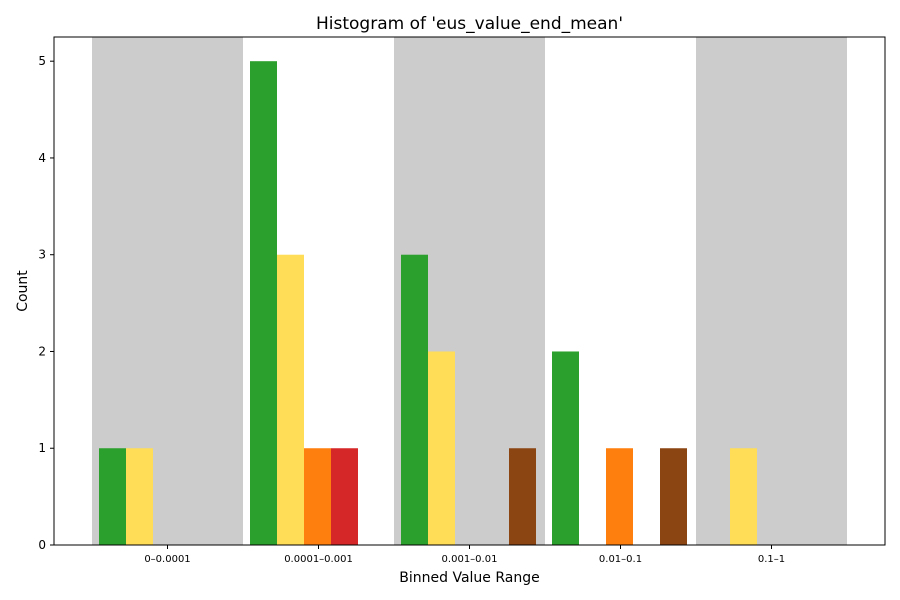  What do you see at coordinates (771, 559) in the screenshot?
I see `x-tick-label: 0.1–1` at bounding box center [771, 559].